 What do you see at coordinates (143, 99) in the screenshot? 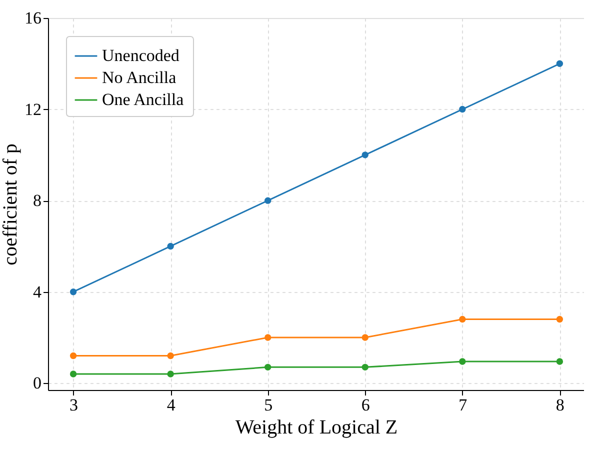
I see `legend-label: One Ancilla` at bounding box center [143, 99].